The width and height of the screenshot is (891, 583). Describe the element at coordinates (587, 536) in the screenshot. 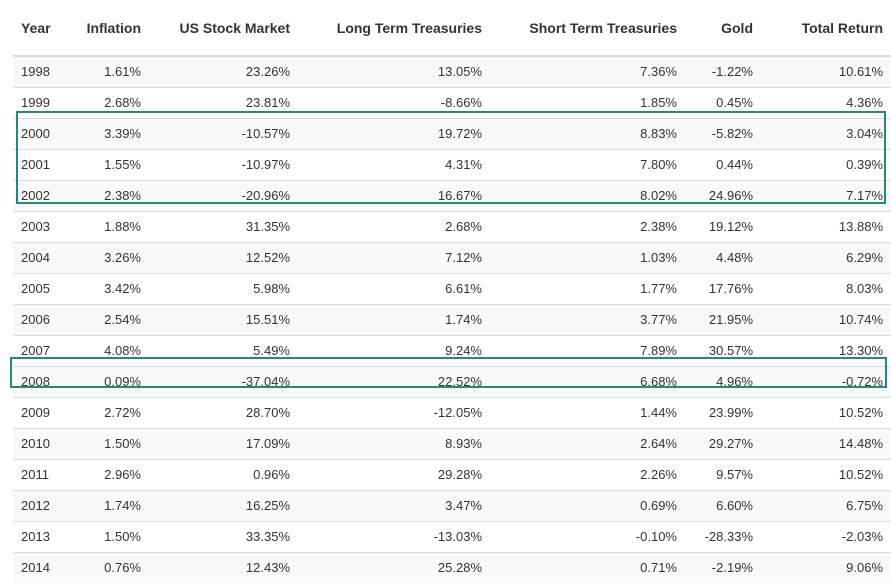

I see `cell-short-term-treasuries: -0.10%` at that location.